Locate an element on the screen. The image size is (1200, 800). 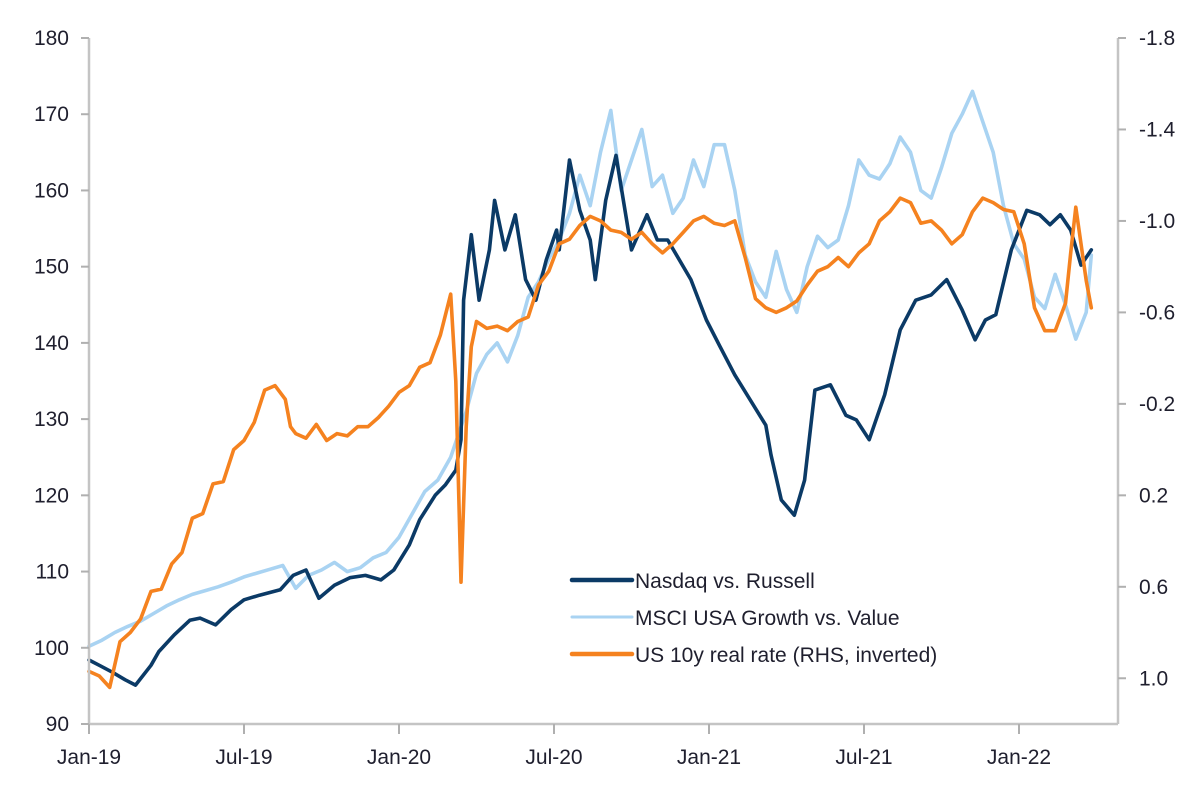
right-tick-label: -1.8 is located at coordinates (1157, 38).